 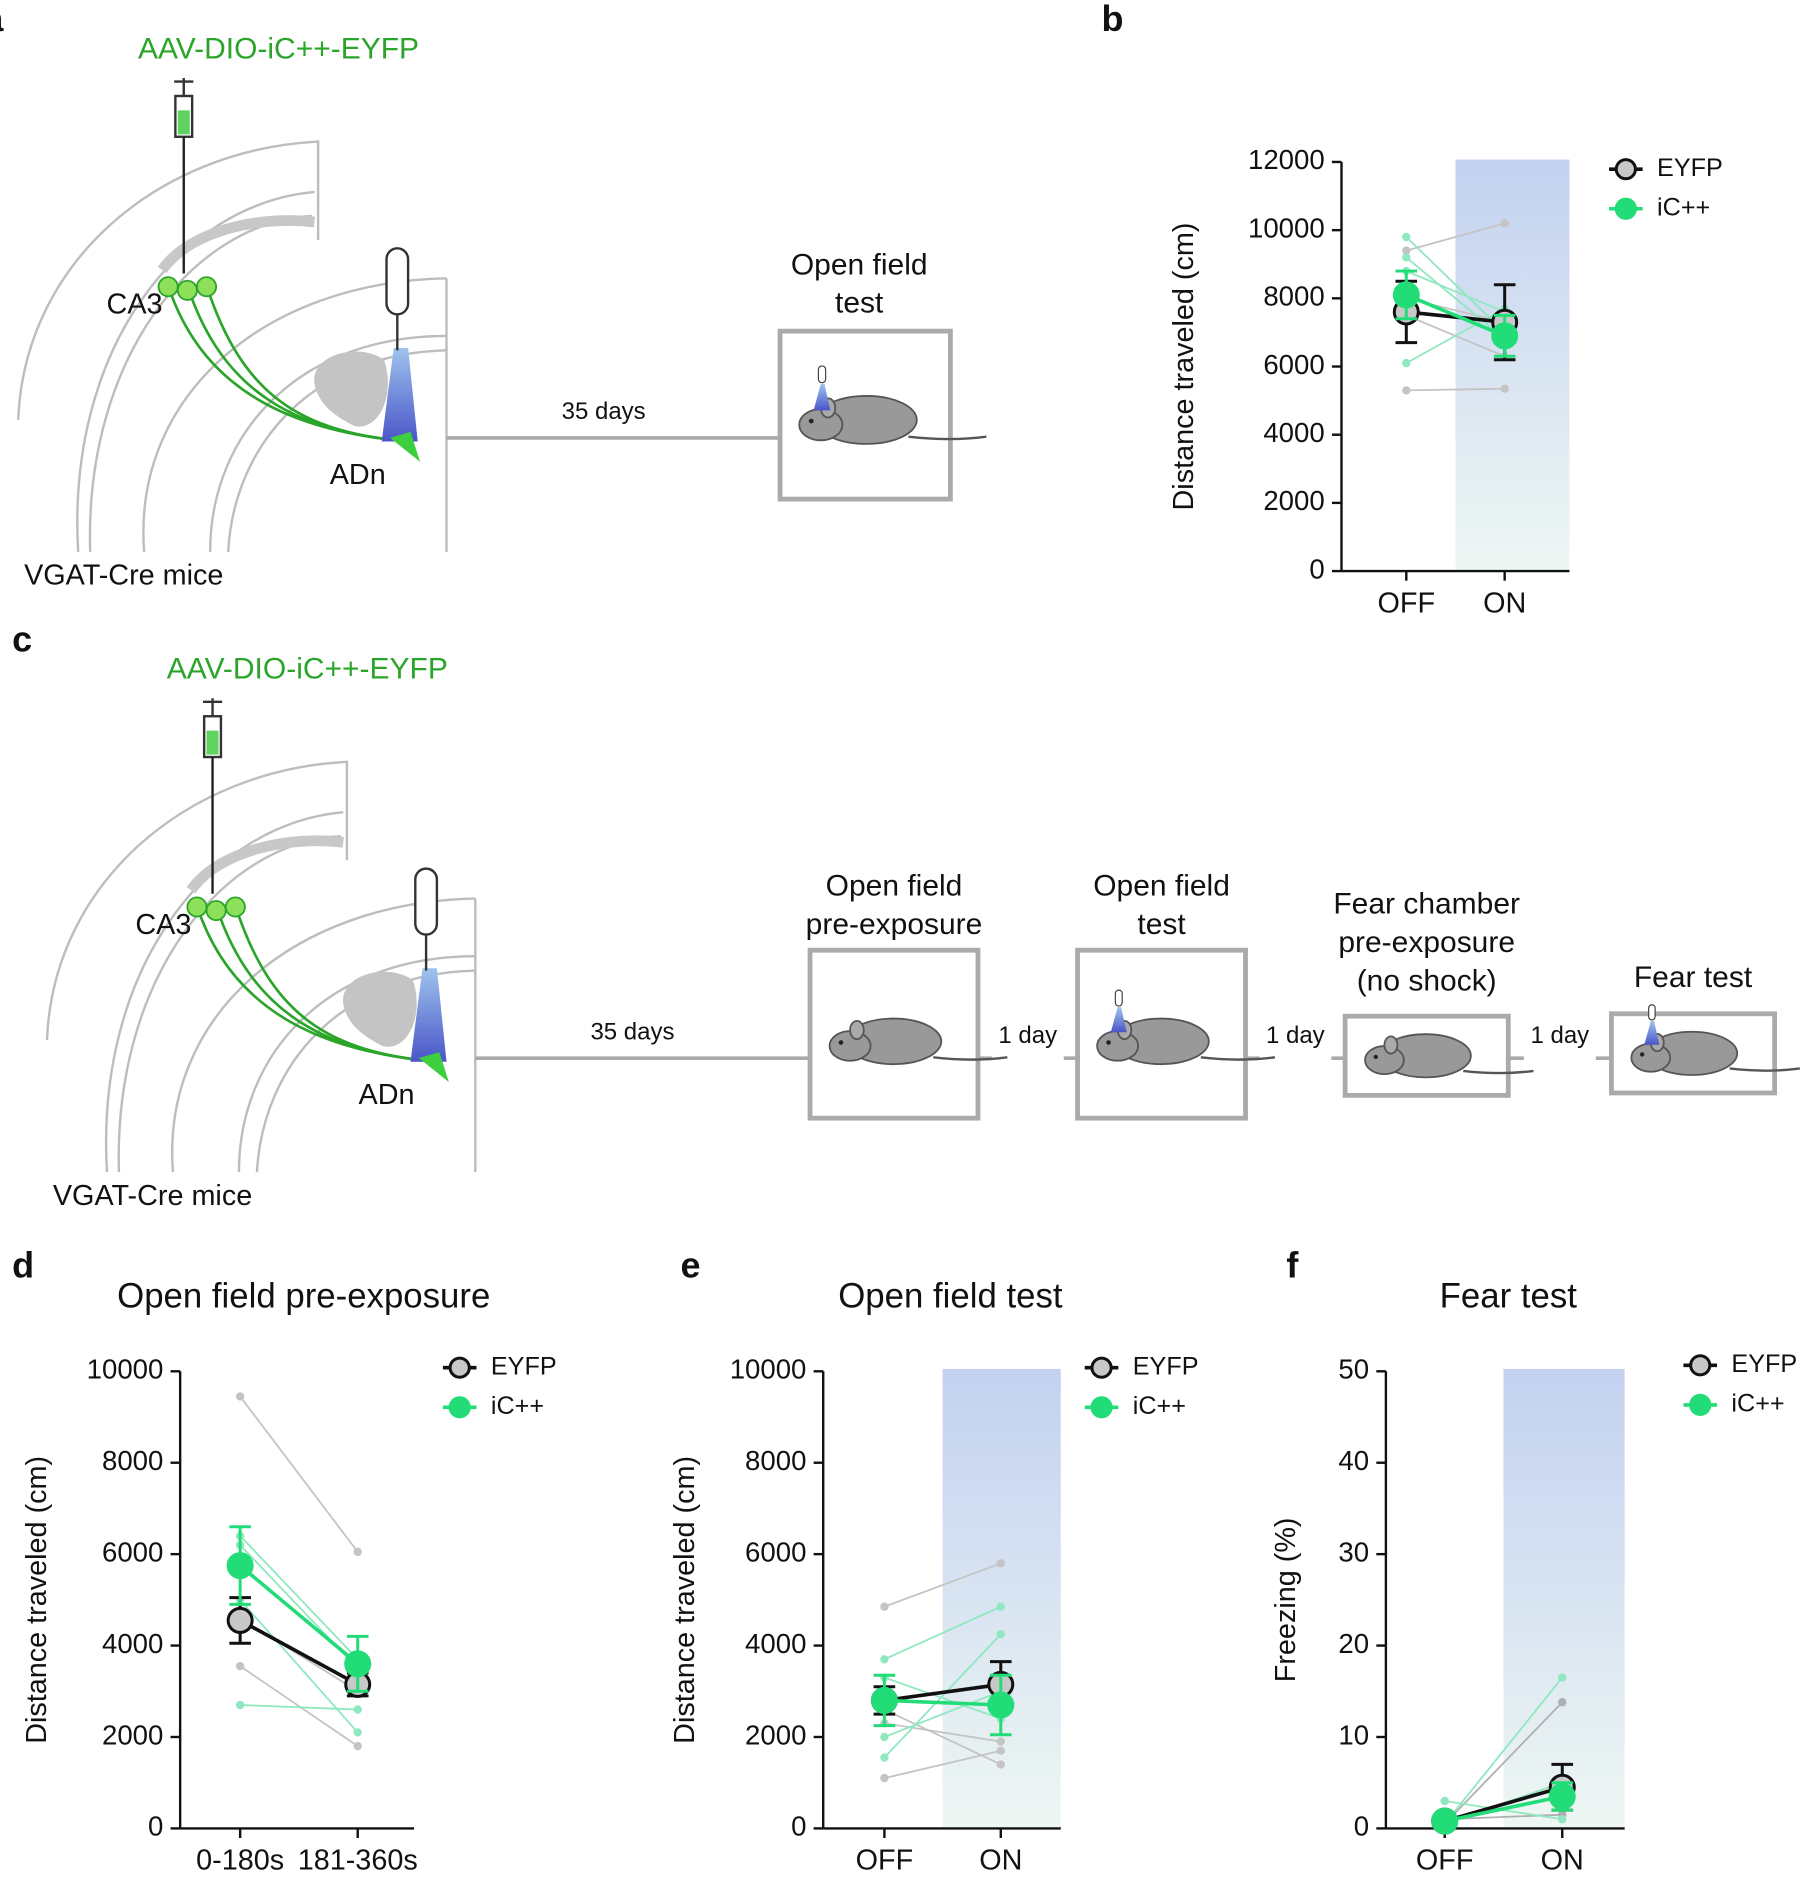 I want to click on x-tick-label: 0-180s, so click(x=240, y=1861).